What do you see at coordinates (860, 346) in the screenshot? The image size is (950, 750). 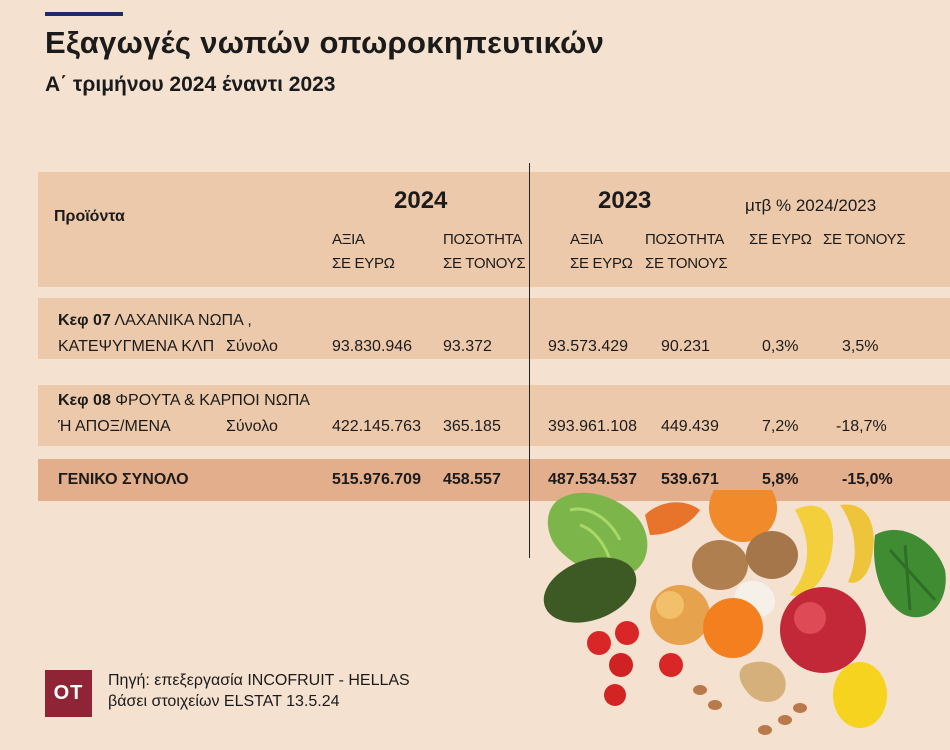 I see `cell-change-qty: 3,5%` at bounding box center [860, 346].